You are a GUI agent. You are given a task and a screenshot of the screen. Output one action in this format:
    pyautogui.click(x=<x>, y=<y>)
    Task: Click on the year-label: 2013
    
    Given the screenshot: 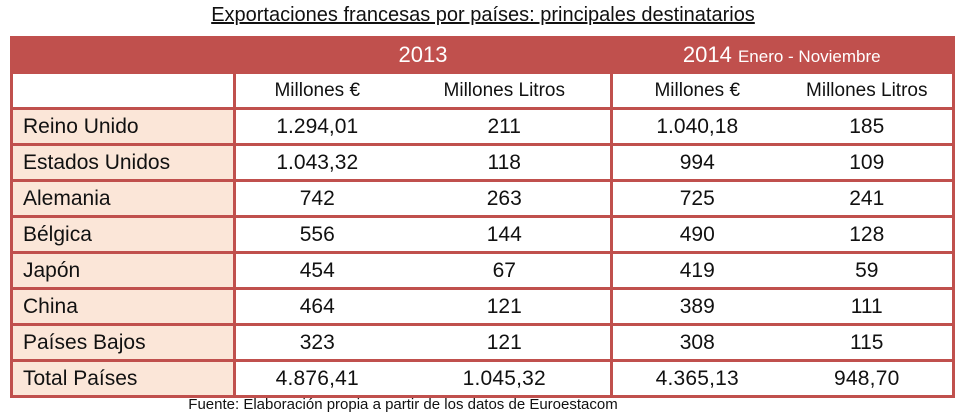 What is the action you would take?
    pyautogui.click(x=423, y=54)
    